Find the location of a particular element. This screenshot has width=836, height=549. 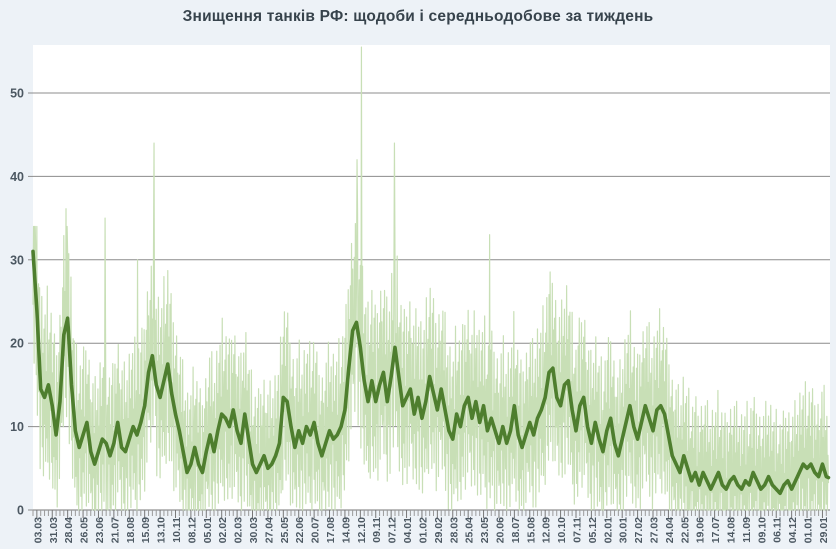

y-axis-label: 50 is located at coordinates (17, 94).